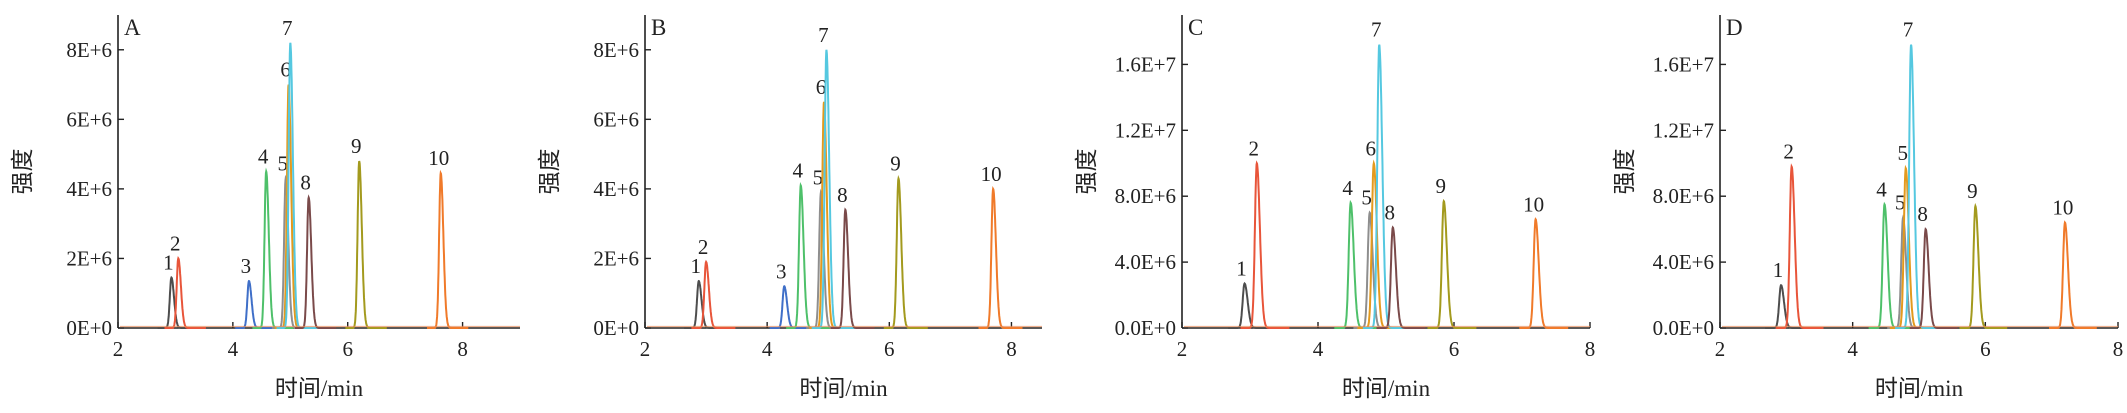 The width and height of the screenshot is (2127, 413). What do you see at coordinates (132, 27) in the screenshot?
I see `panel-label: A` at bounding box center [132, 27].